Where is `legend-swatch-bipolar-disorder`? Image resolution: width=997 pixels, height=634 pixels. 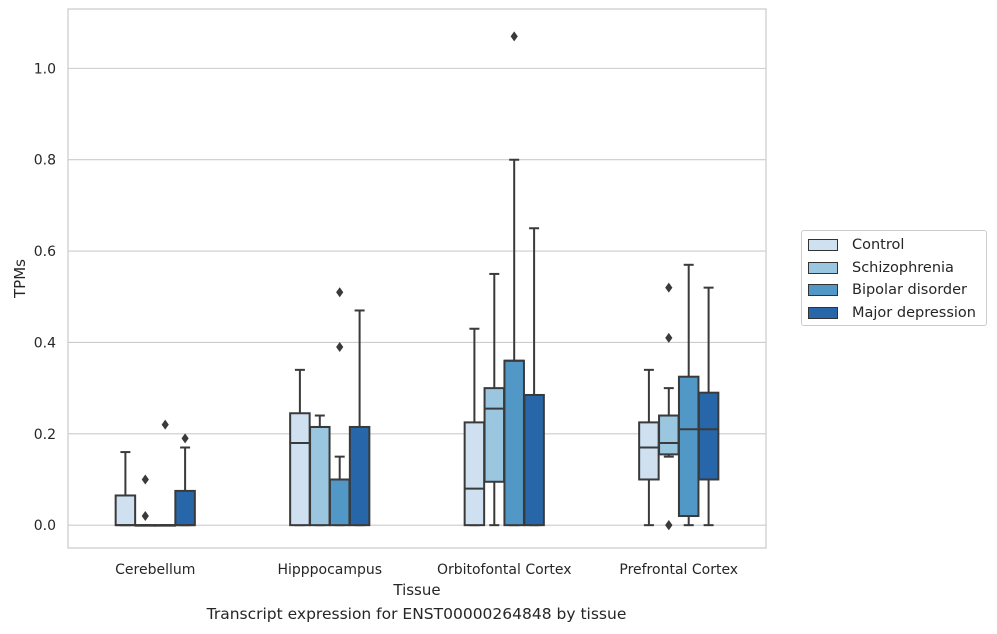
legend-swatch-bipolar-disorder is located at coordinates (823, 290).